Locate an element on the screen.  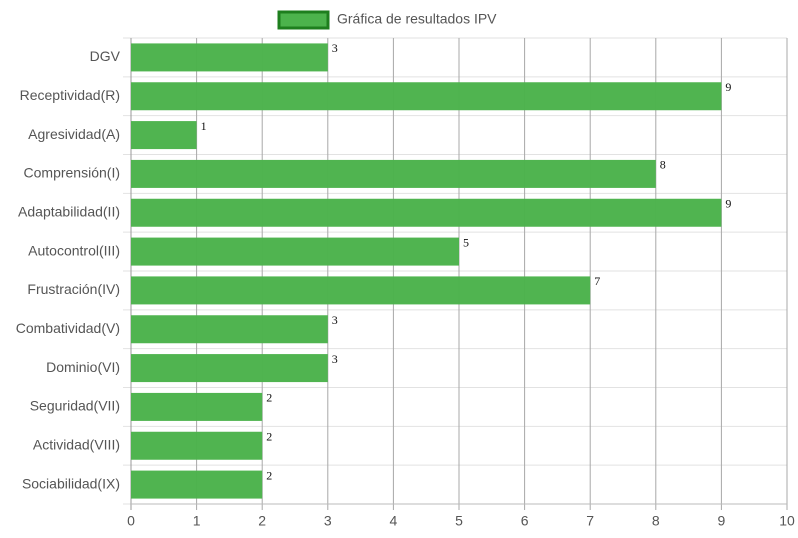
x-tick-label: 1 is located at coordinates (197, 521).